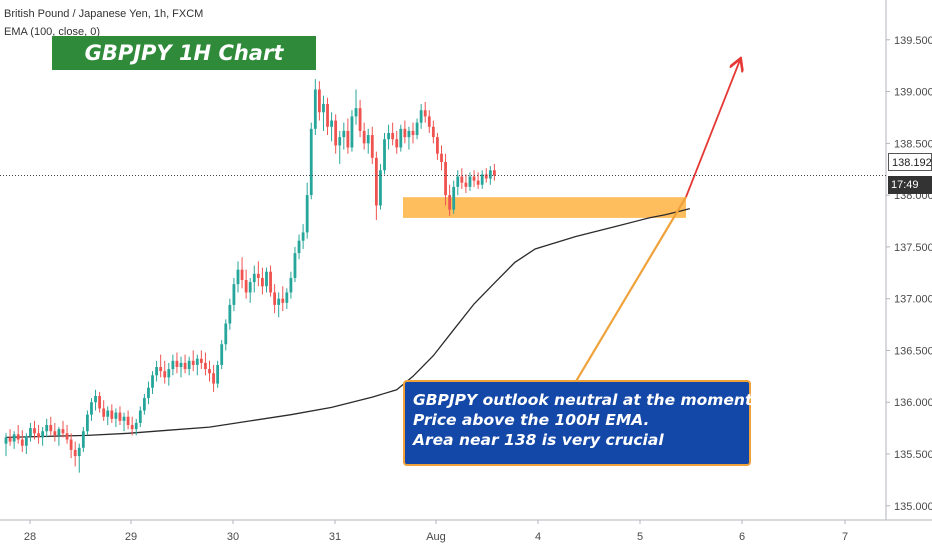  Describe the element at coordinates (712, 129) in the screenshot. I see `bullish-arrow` at that location.